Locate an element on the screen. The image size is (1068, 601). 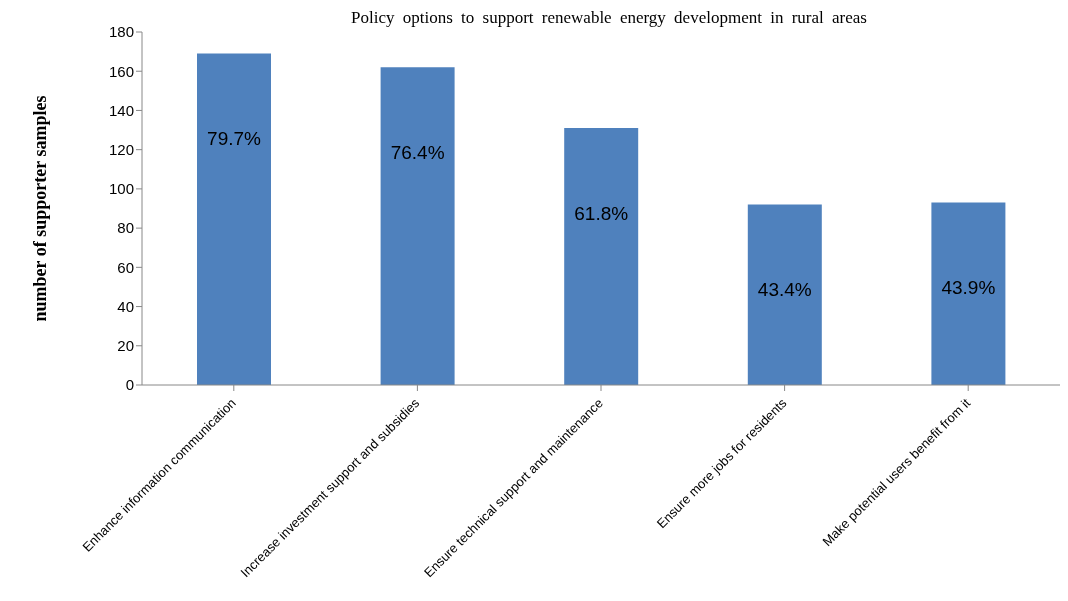
annotation: 61.8% is located at coordinates (601, 213).